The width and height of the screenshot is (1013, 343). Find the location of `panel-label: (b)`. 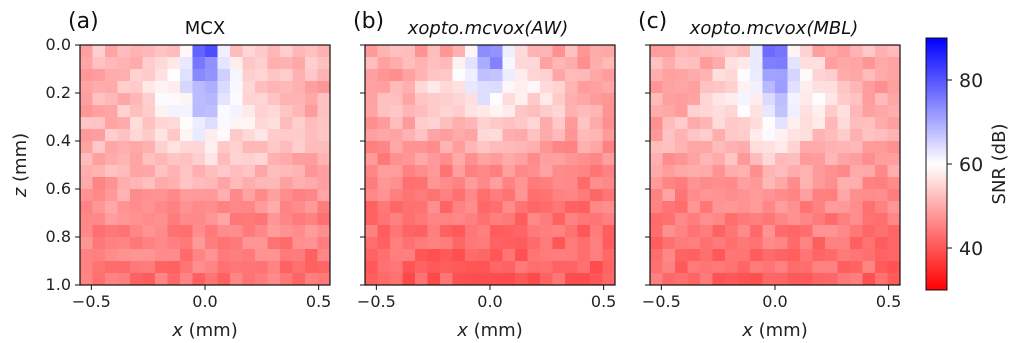

panel-label: (b) is located at coordinates (368, 21).